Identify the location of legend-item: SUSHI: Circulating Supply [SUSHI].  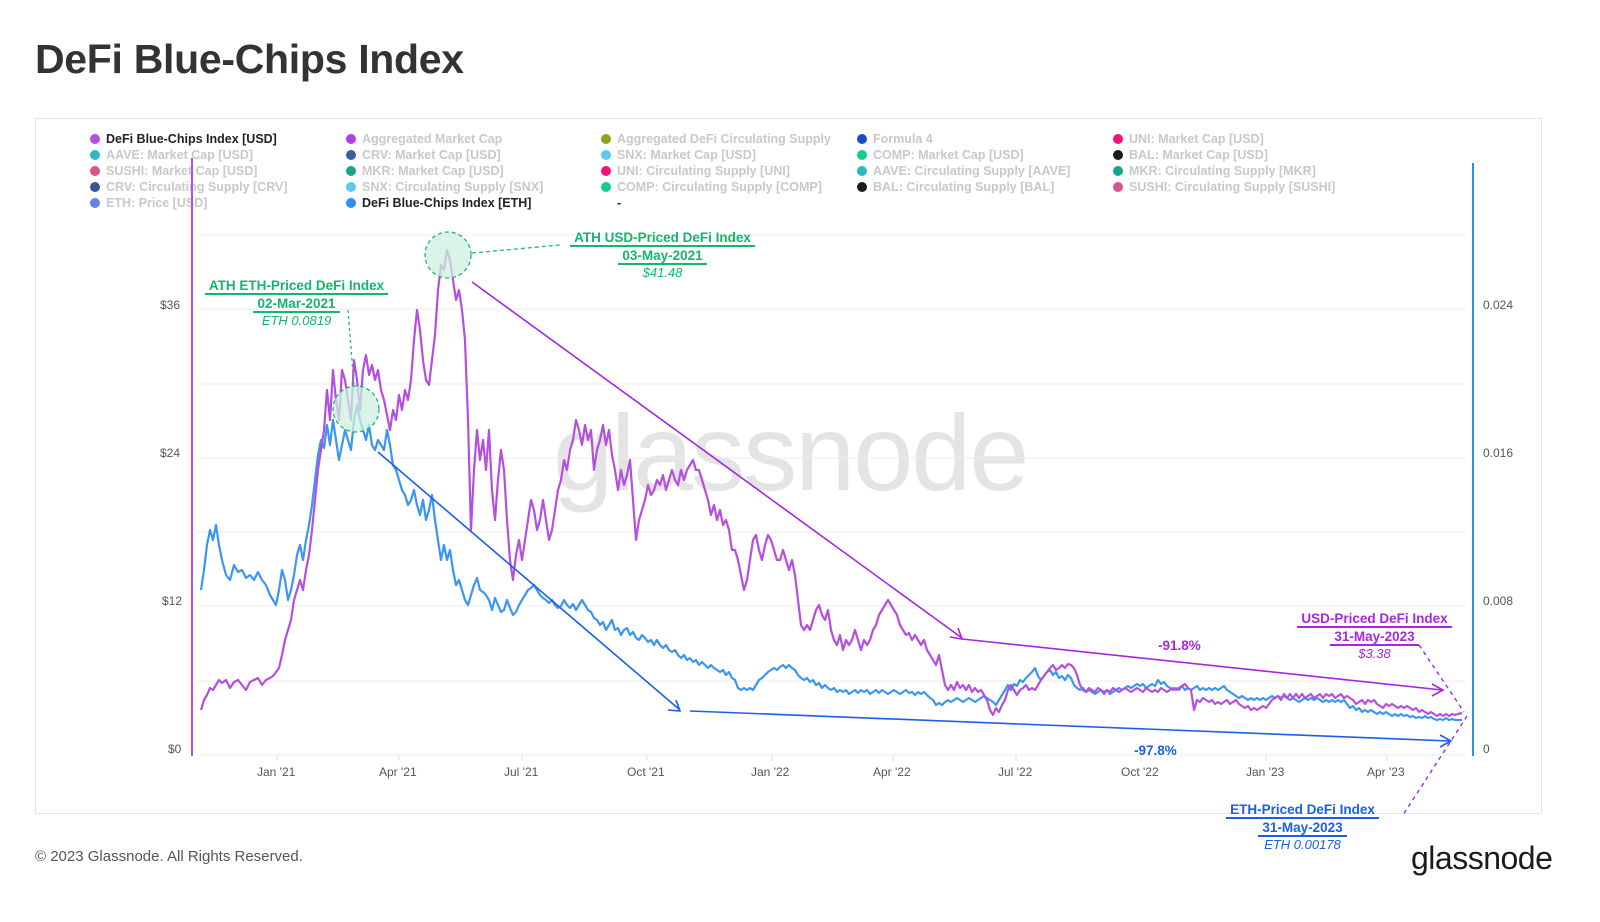
(1224, 187).